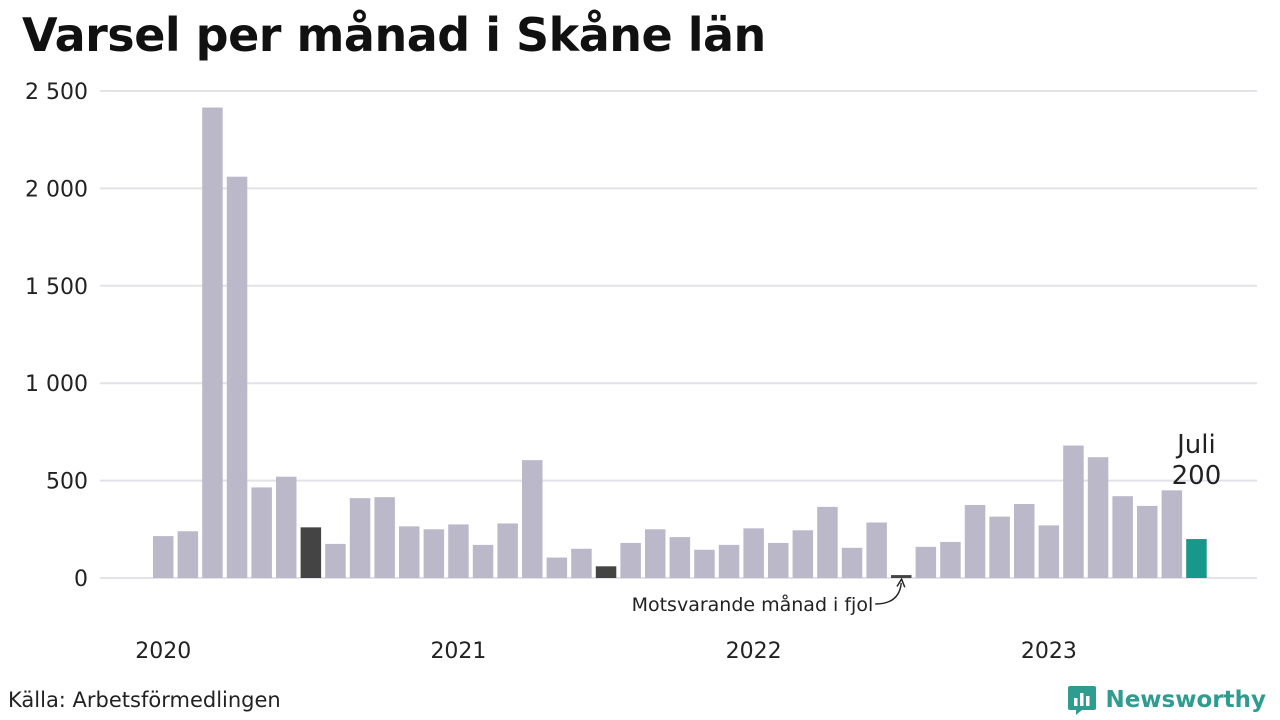 Image resolution: width=1280 pixels, height=720 pixels. I want to click on y-axis-ticks: 0 500 1 000 1 500 2 000 2 500, so click(56, 336).